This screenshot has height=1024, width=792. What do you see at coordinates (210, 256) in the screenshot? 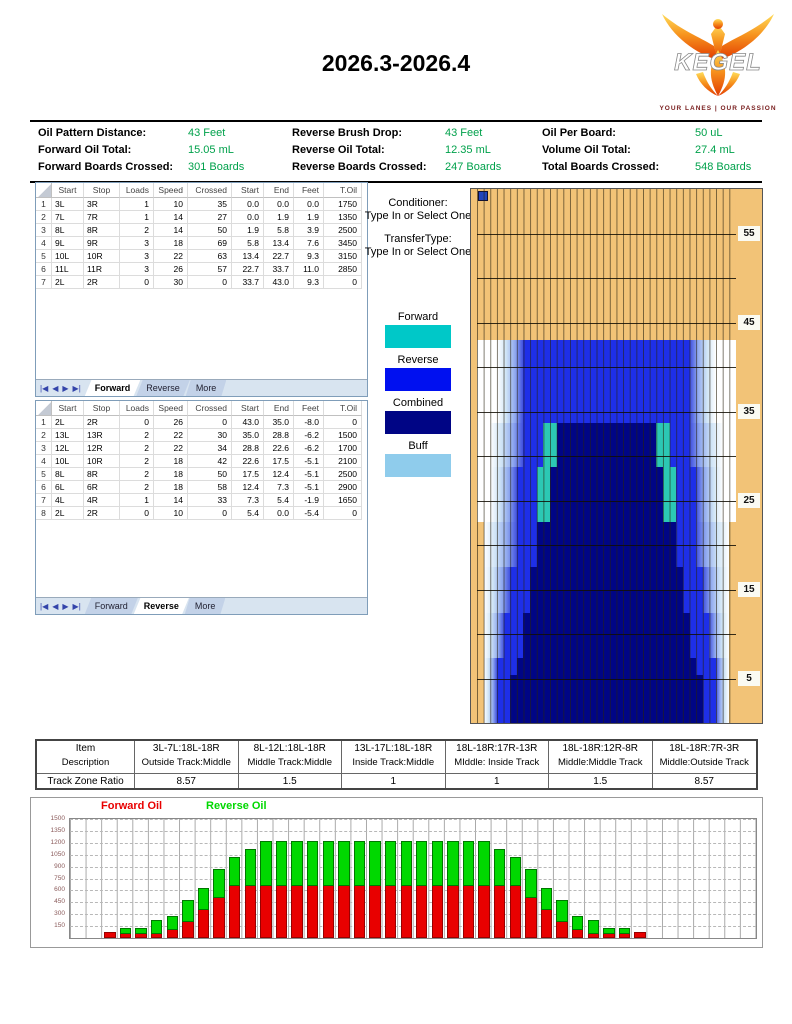
I see `cell: 63` at bounding box center [210, 256].